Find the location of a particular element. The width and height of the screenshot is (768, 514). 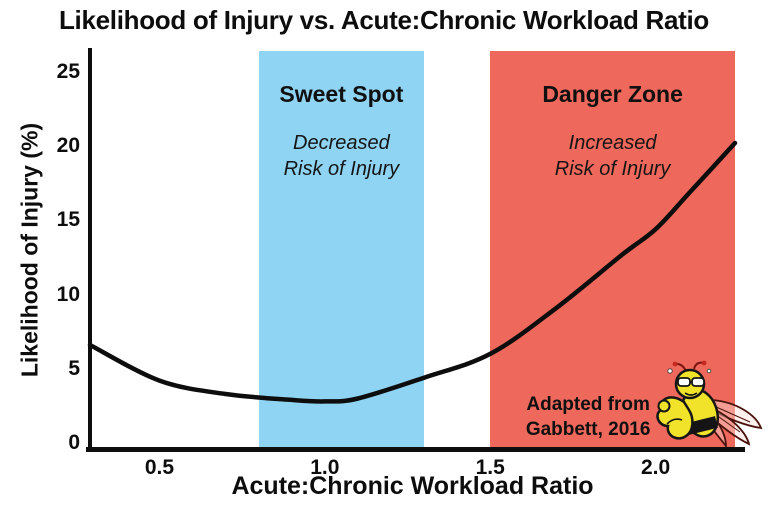

y-tick-label: 10 is located at coordinates (68, 294).